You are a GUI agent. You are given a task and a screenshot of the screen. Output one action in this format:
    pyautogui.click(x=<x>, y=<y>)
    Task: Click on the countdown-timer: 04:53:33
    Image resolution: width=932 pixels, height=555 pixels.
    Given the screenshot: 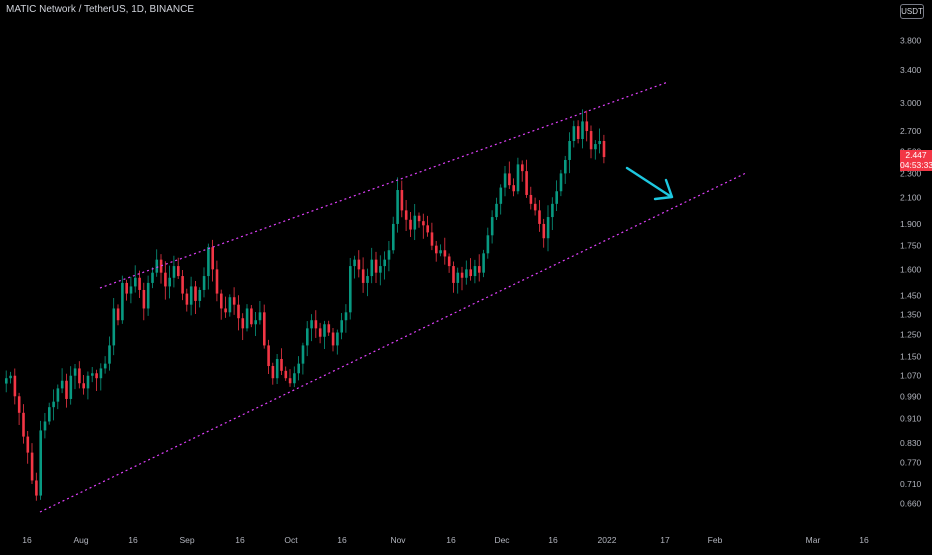 What is the action you would take?
    pyautogui.click(x=916, y=165)
    